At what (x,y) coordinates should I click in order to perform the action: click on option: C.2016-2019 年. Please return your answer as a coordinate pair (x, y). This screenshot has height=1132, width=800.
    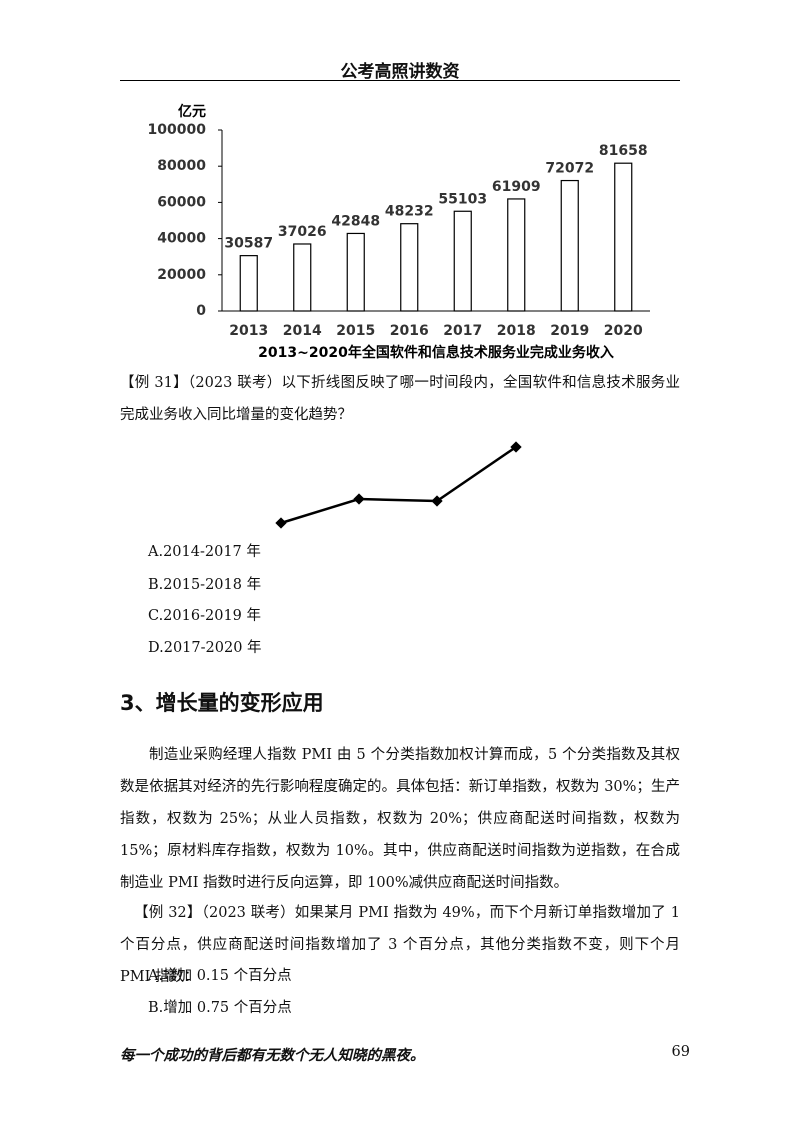
    Looking at the image, I should click on (204, 616).